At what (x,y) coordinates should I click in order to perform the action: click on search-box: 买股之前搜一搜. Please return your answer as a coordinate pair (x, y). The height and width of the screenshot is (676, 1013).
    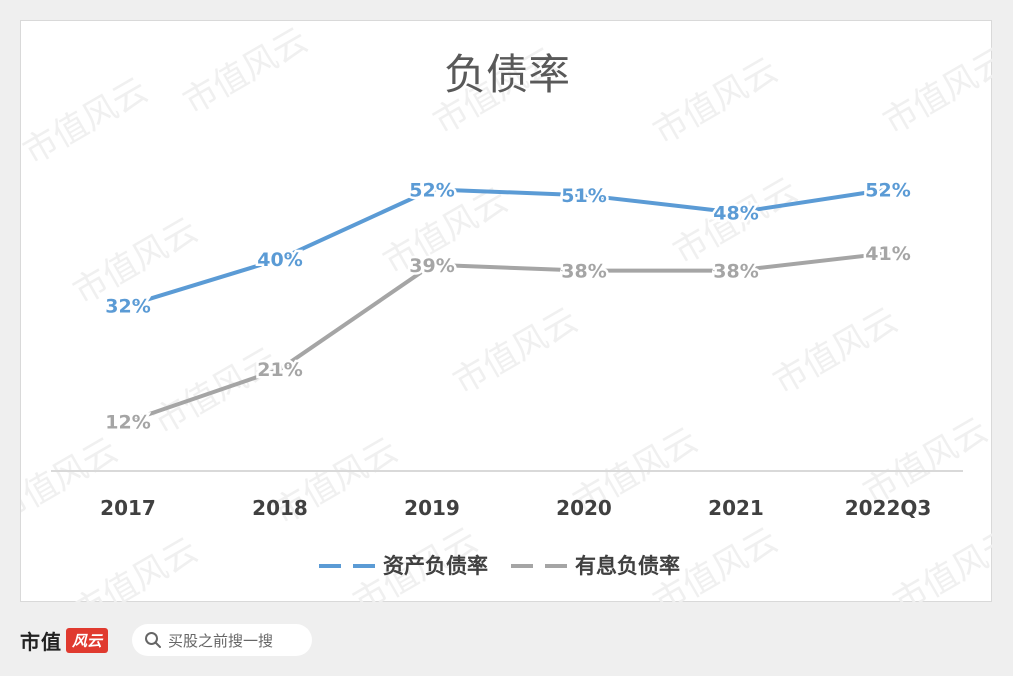
    Looking at the image, I should click on (222, 640).